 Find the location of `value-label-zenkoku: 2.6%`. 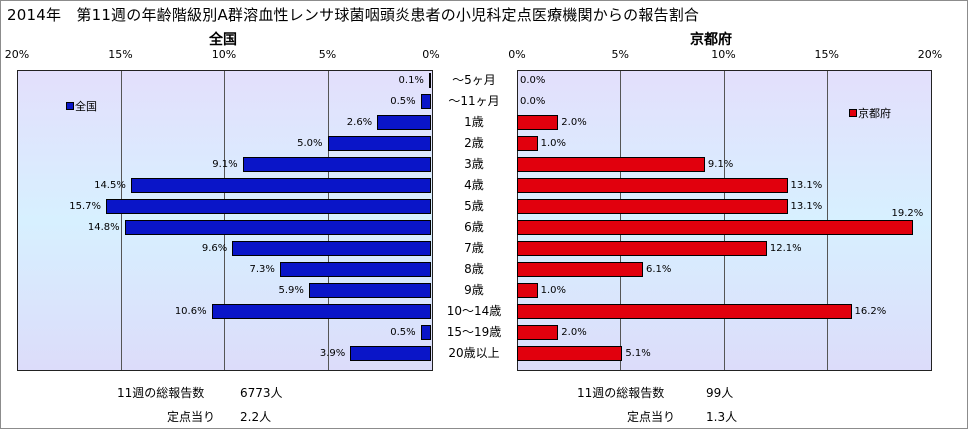

value-label-zenkoku: 2.6% is located at coordinates (359, 122).